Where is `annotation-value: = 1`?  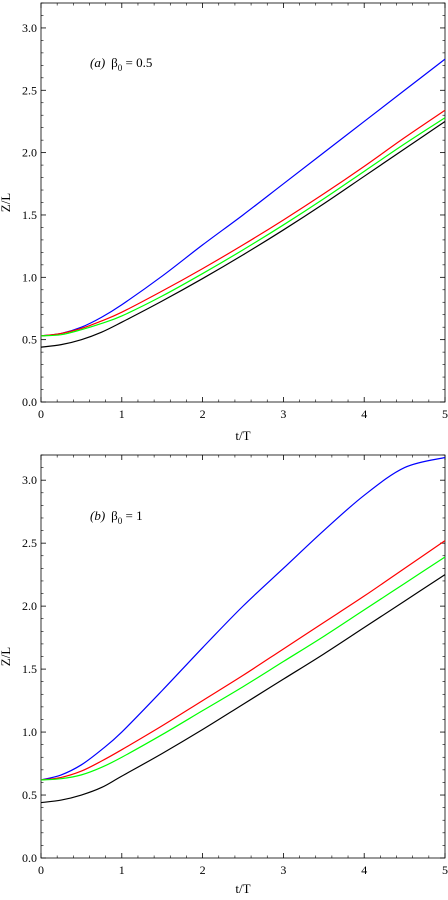
annotation-value: = 1 is located at coordinates (132, 515).